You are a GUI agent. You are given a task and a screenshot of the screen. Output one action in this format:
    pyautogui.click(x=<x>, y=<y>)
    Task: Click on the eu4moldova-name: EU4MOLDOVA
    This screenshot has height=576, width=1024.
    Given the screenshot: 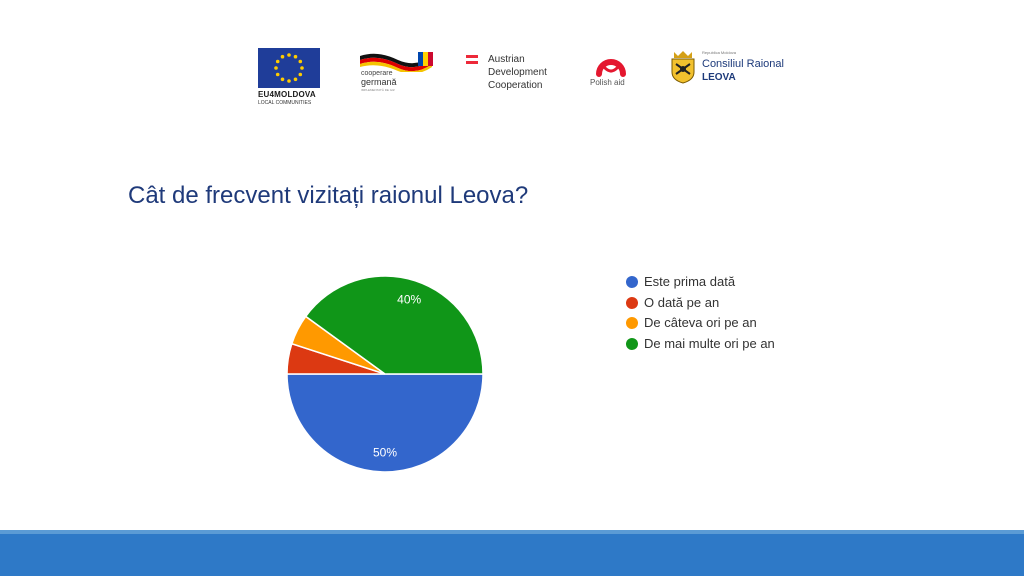 What is the action you would take?
    pyautogui.click(x=287, y=94)
    